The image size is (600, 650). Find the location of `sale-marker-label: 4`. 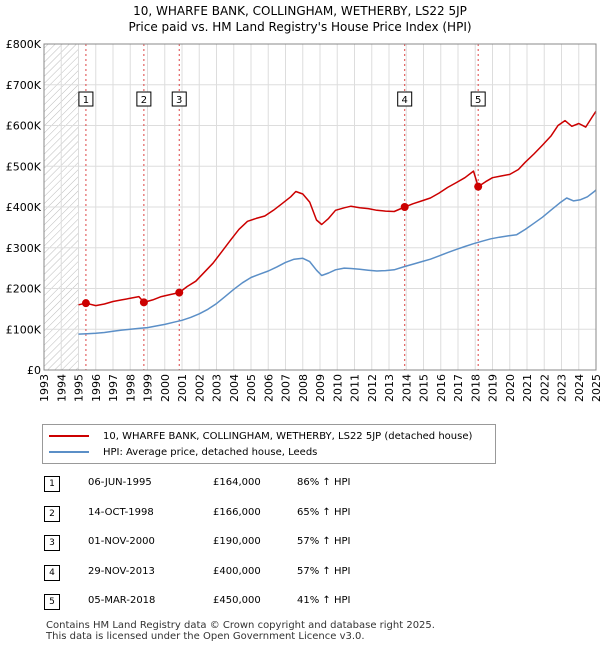

sale-marker-label: 4 is located at coordinates (405, 100).